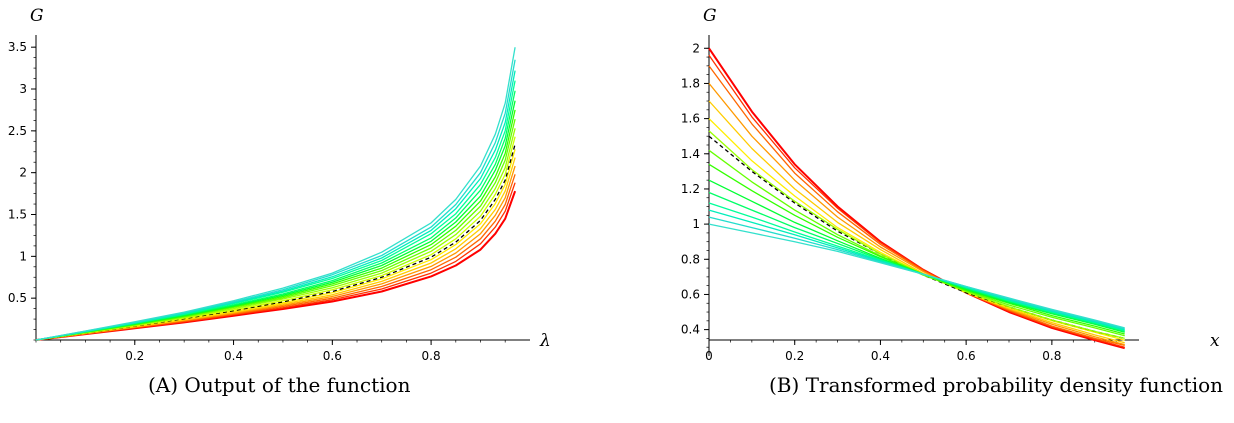  Describe the element at coordinates (690, 119) in the screenshot. I see `chart-b-y-tick-label: 1.6` at that location.